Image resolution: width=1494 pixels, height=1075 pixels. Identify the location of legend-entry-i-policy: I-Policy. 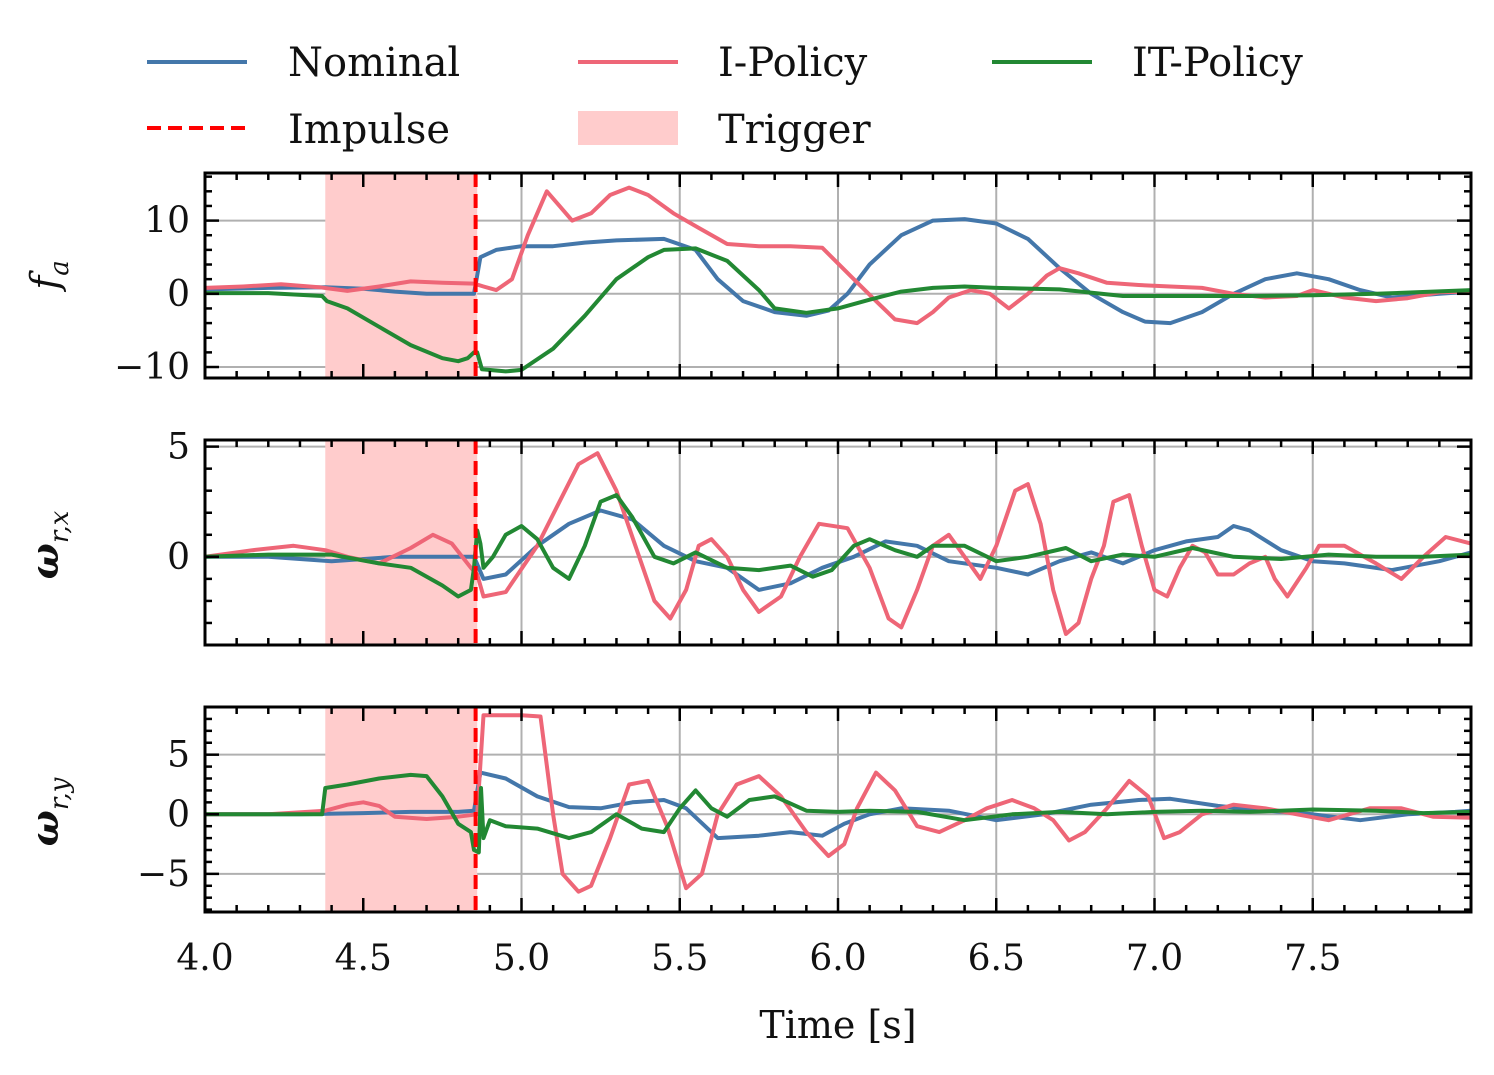
(723, 63).